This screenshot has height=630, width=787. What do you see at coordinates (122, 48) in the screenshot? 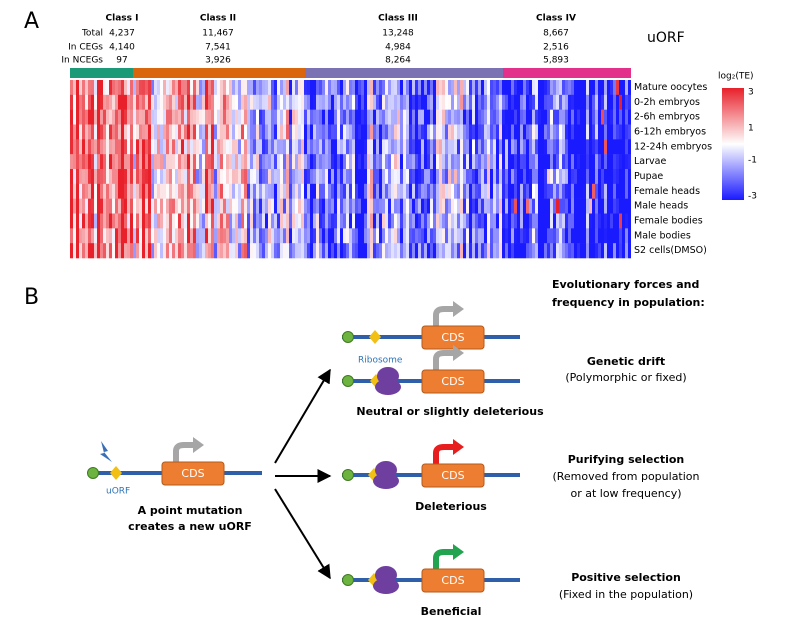
I see `class-cegs: 4,140` at bounding box center [122, 48].